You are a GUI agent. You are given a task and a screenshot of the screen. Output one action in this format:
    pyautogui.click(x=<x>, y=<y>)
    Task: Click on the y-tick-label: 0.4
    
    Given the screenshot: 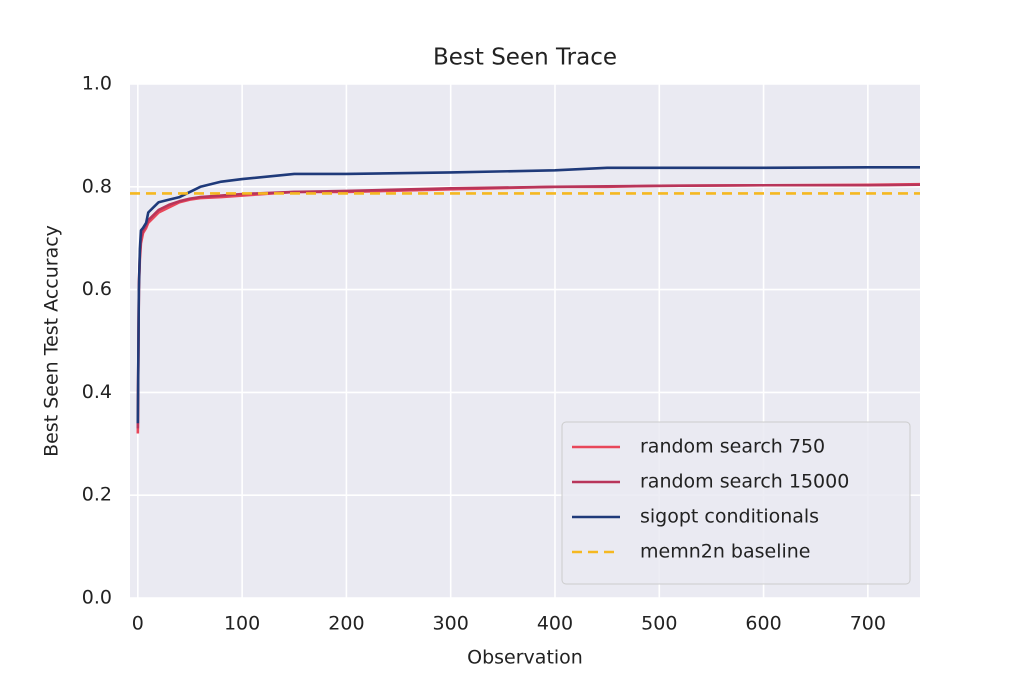 What is the action you would take?
    pyautogui.click(x=97, y=392)
    